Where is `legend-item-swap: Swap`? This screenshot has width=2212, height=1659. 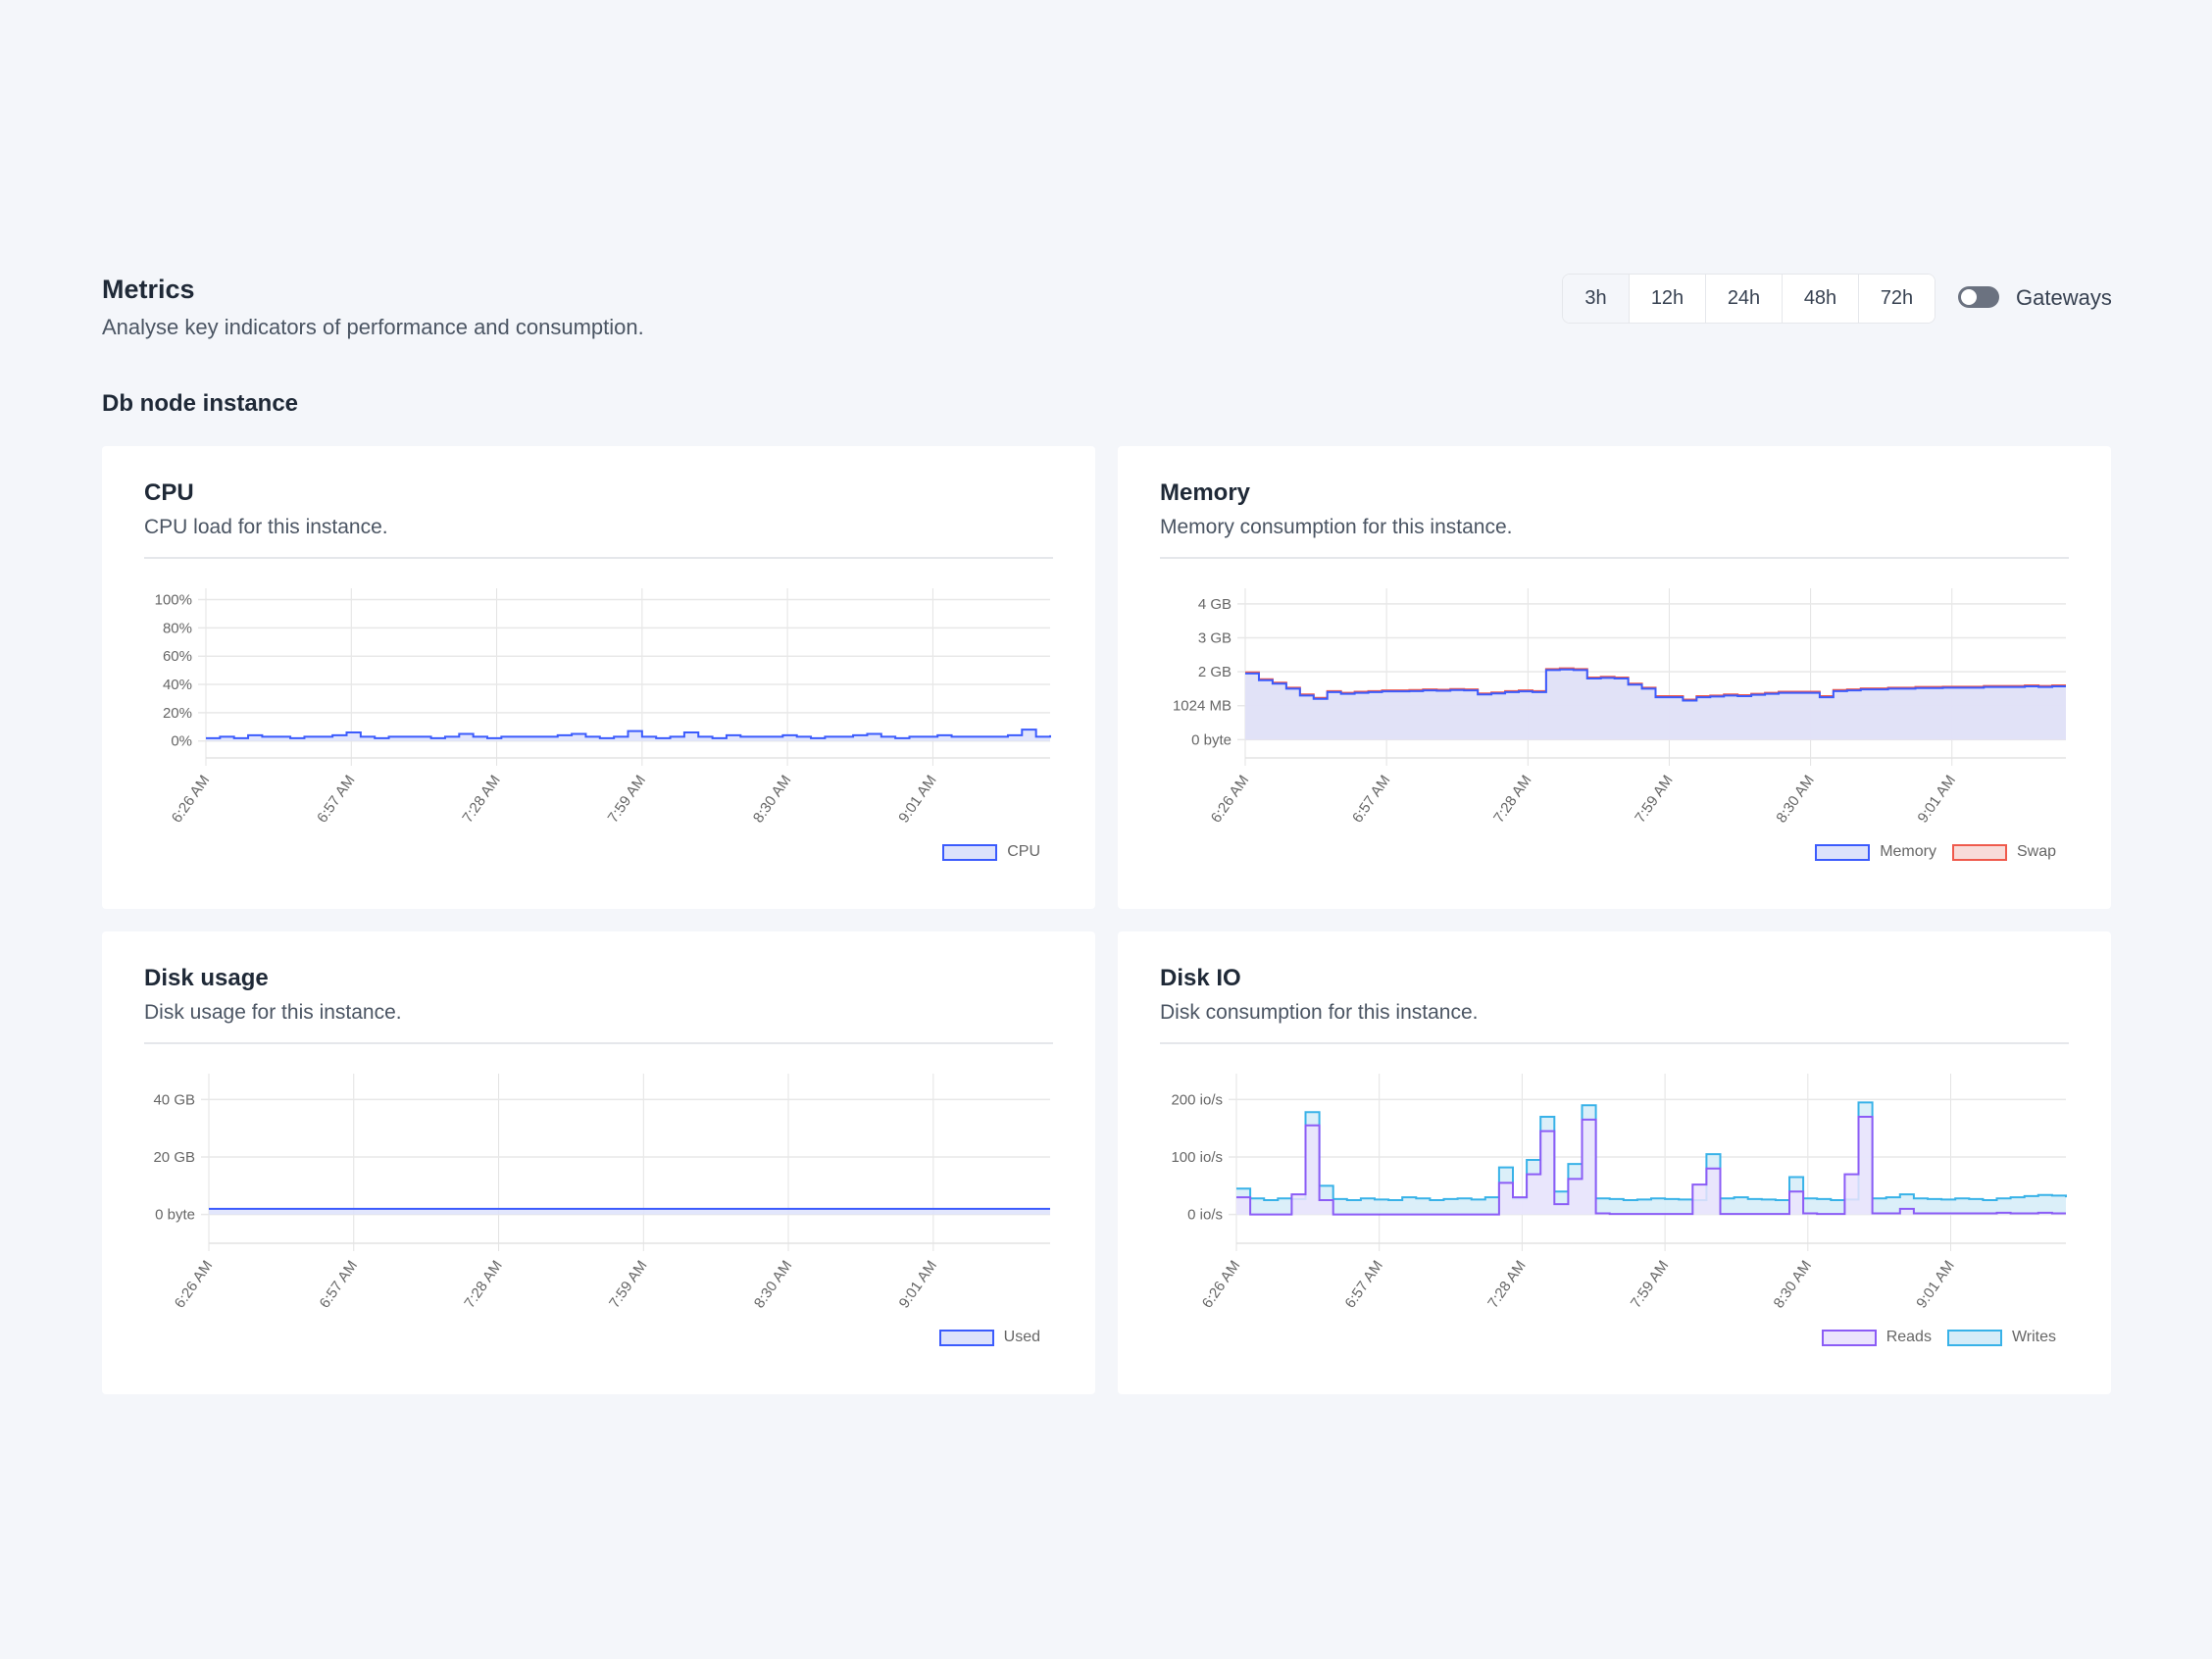 legend-item-swap: Swap is located at coordinates (2004, 852).